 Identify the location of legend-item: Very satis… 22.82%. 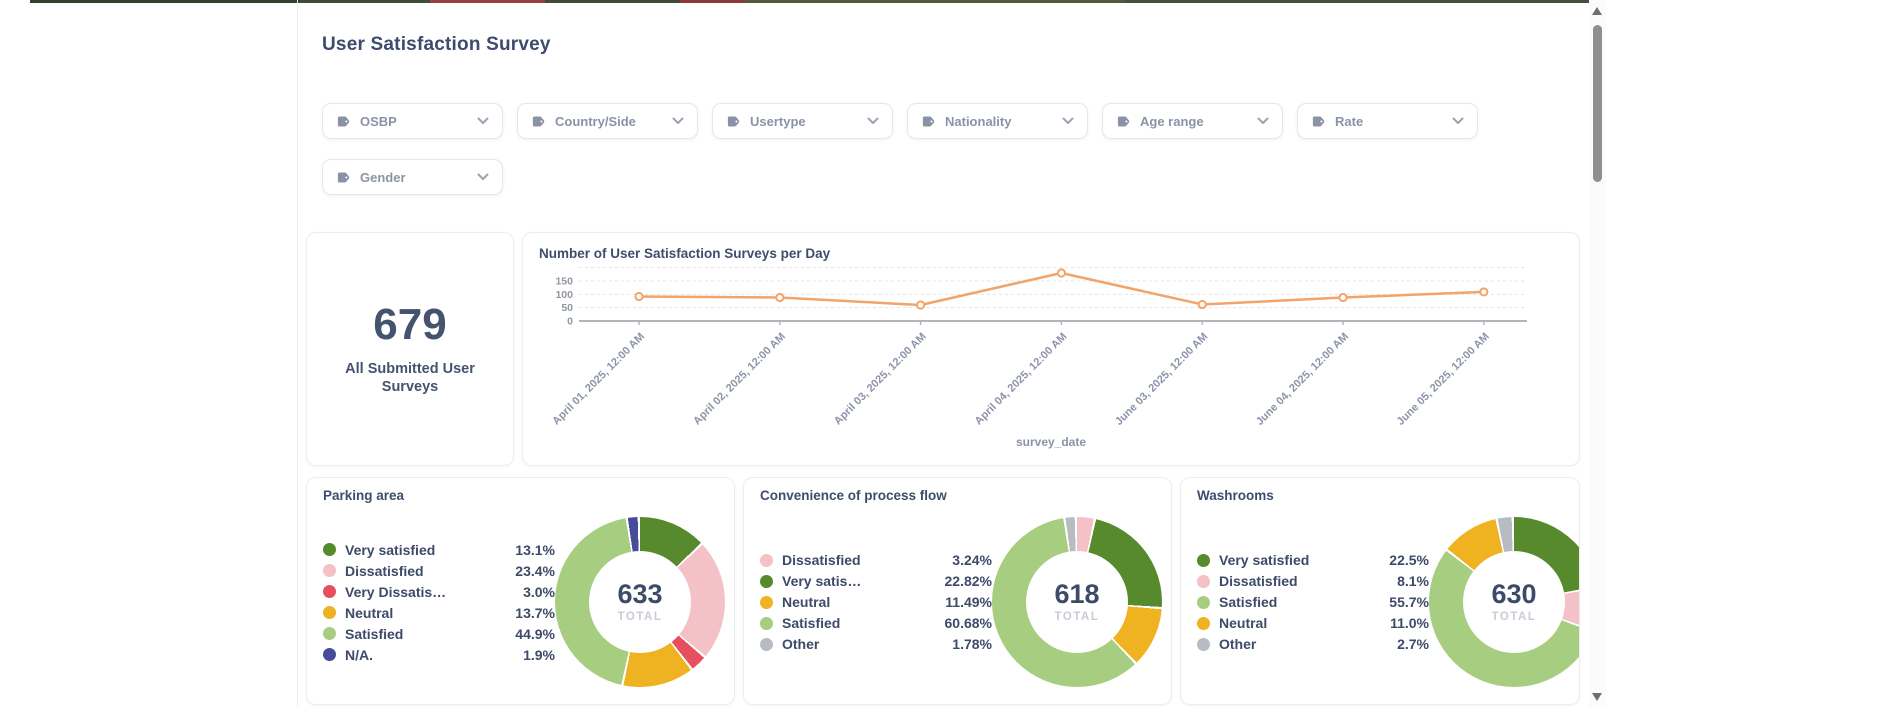
(876, 581).